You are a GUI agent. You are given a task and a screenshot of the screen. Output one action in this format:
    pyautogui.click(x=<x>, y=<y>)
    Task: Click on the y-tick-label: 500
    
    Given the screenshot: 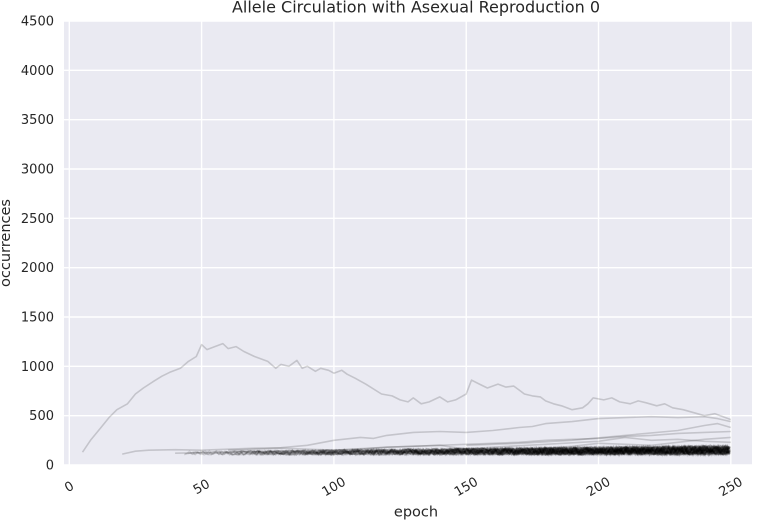 What is the action you would take?
    pyautogui.click(x=41, y=416)
    